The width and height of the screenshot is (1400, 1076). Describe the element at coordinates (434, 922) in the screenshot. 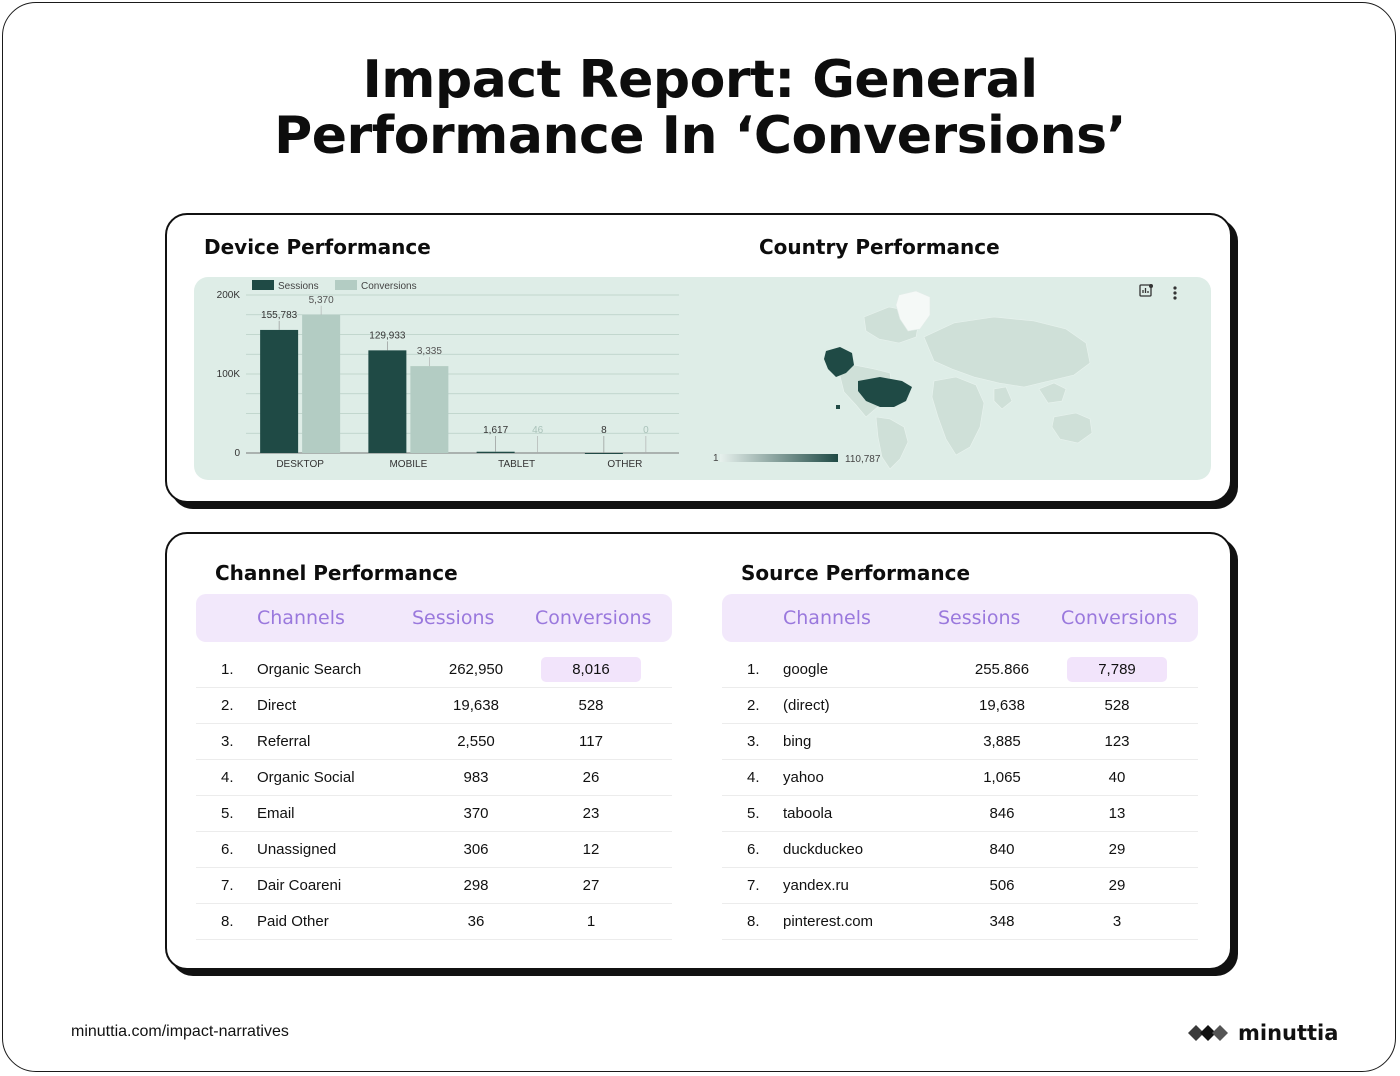

I see `table-row: 8. Paid Other 36 1` at that location.